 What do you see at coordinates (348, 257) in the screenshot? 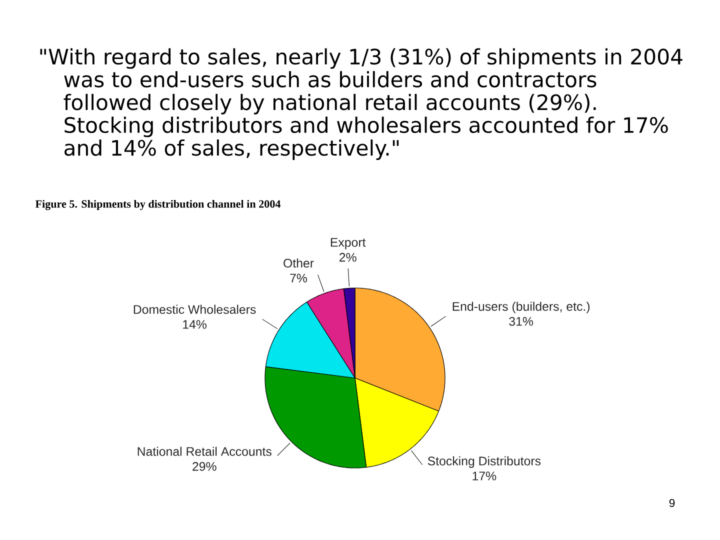
I see `data-label: 2%` at bounding box center [348, 257].